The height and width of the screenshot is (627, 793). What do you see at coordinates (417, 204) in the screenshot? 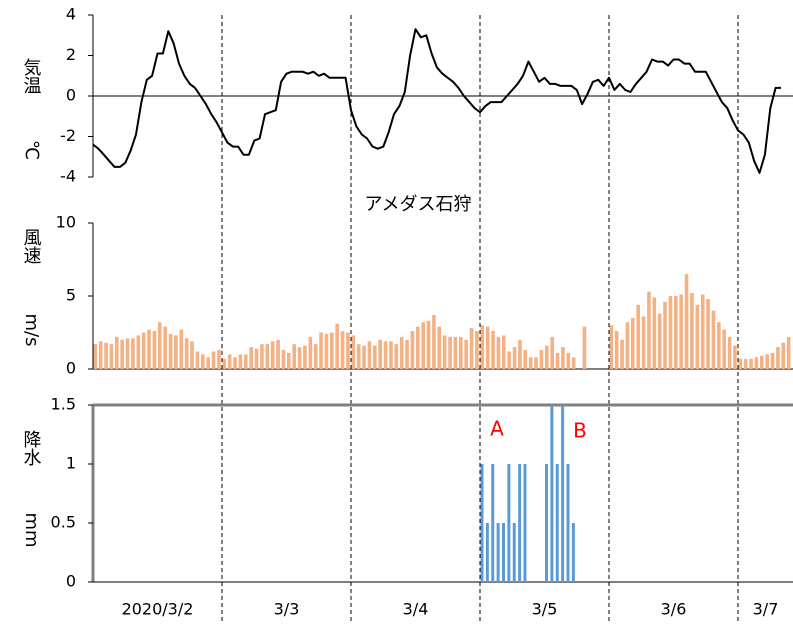
I see `chart-title: アメダス石狩` at bounding box center [417, 204].